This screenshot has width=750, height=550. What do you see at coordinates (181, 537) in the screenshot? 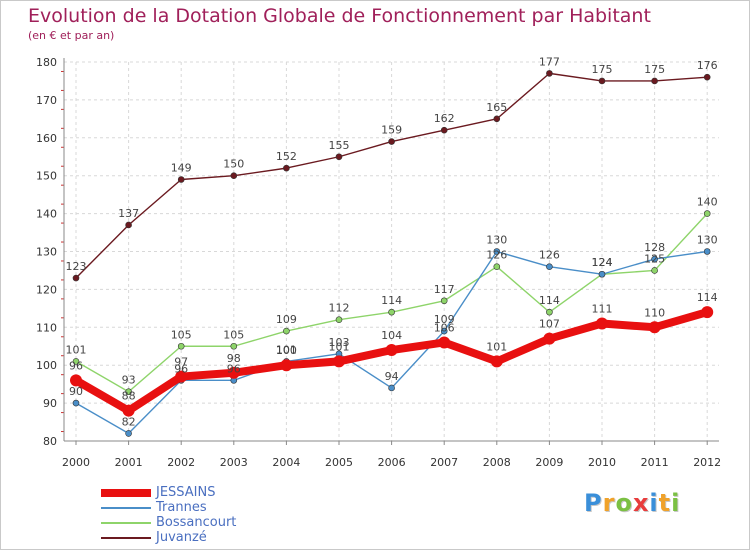
I see `legend-label: Juvanzé` at bounding box center [181, 537].